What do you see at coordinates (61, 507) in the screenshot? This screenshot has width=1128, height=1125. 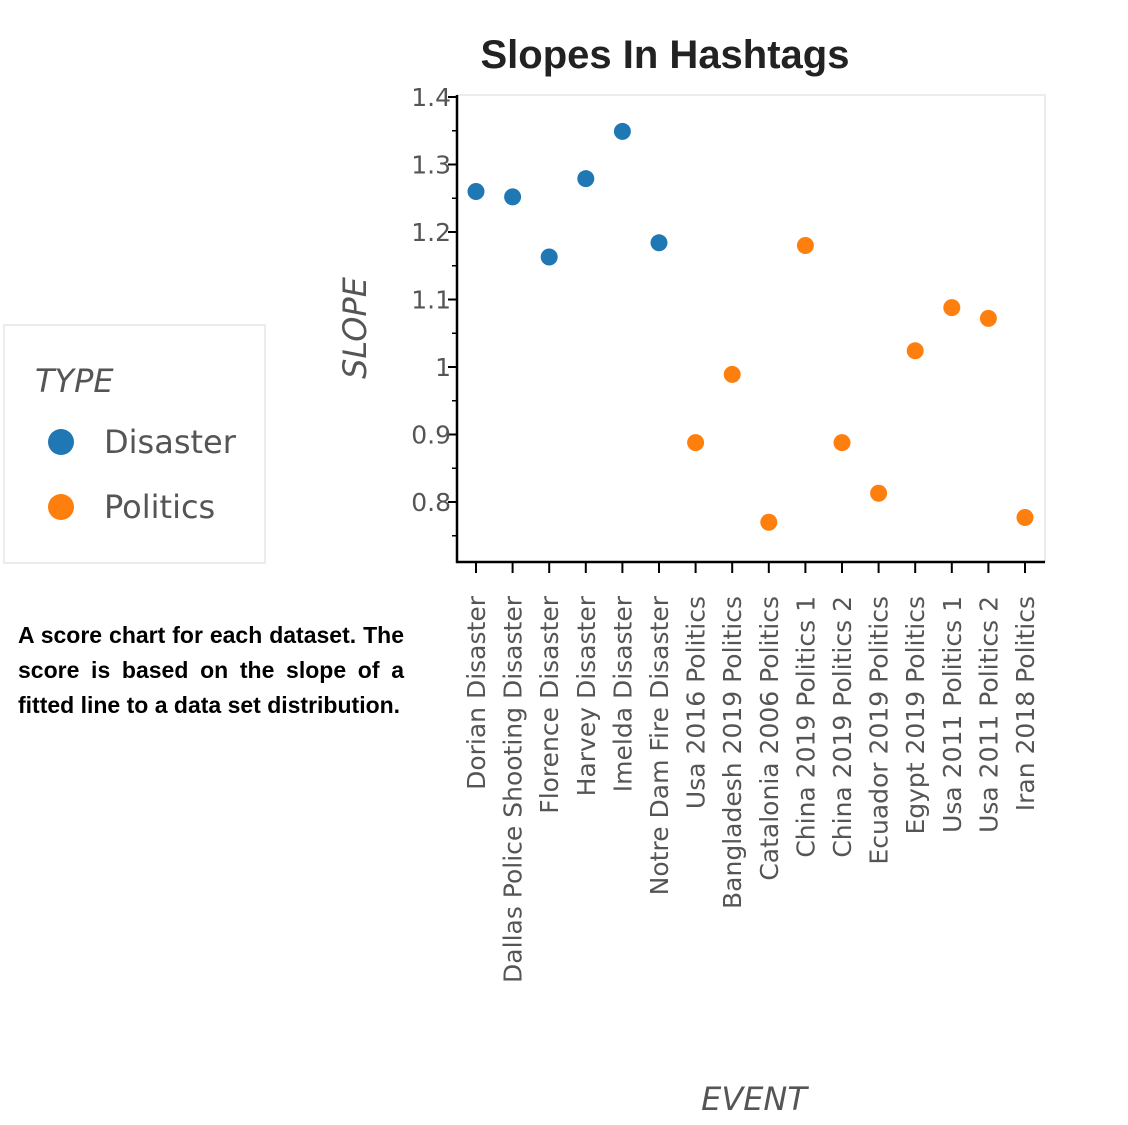 I see `legend-marker-politics` at bounding box center [61, 507].